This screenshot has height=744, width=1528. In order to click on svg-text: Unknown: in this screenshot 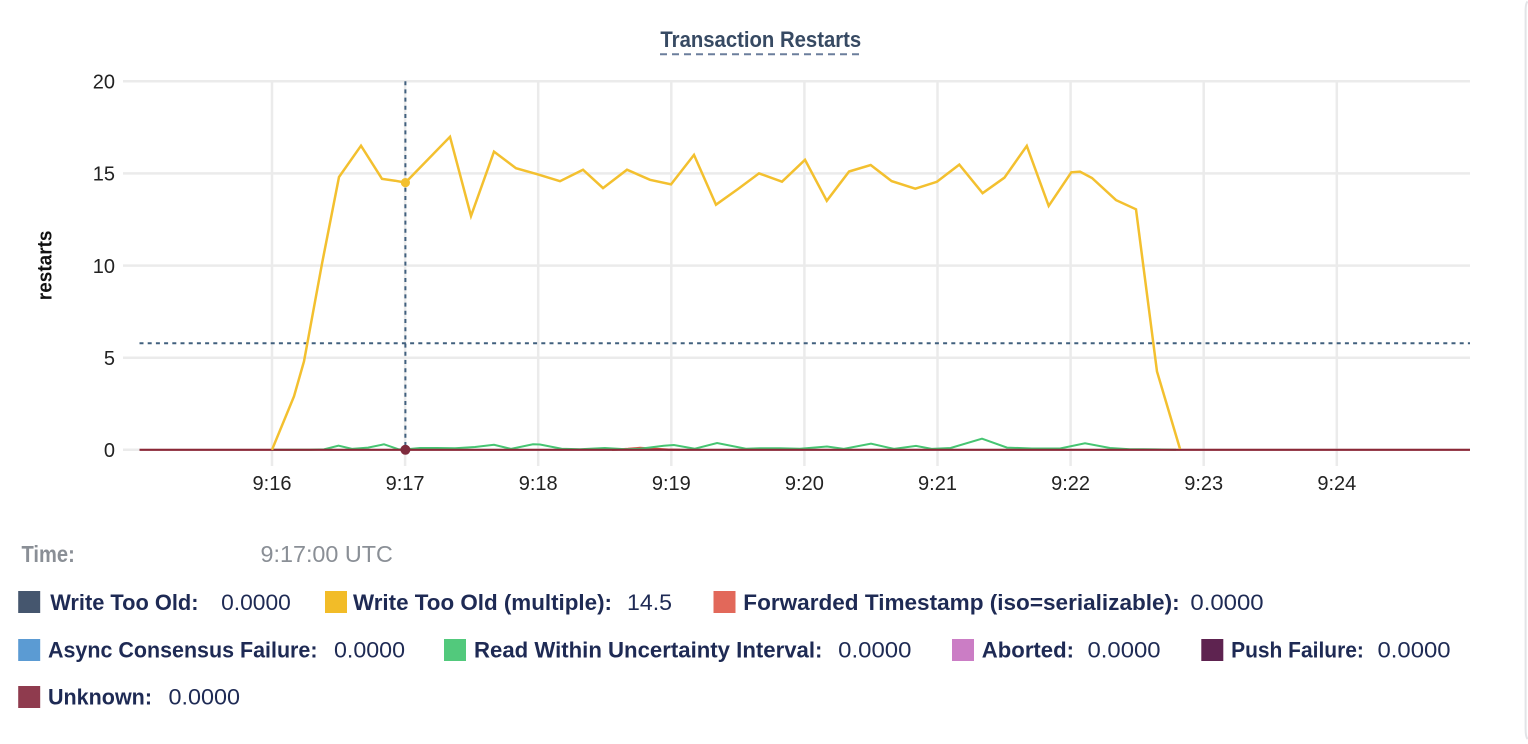, I will do `click(100, 697)`.